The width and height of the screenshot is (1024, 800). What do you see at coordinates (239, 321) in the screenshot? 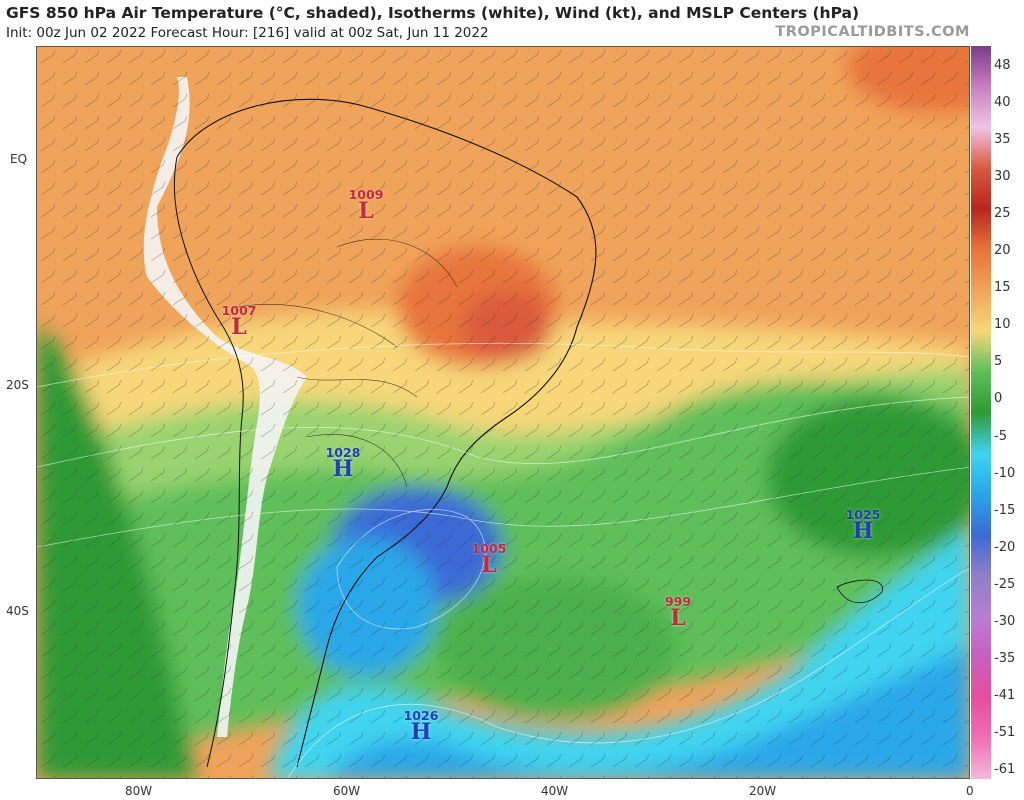
I see `low-pressure-center: 1007 L` at bounding box center [239, 321].